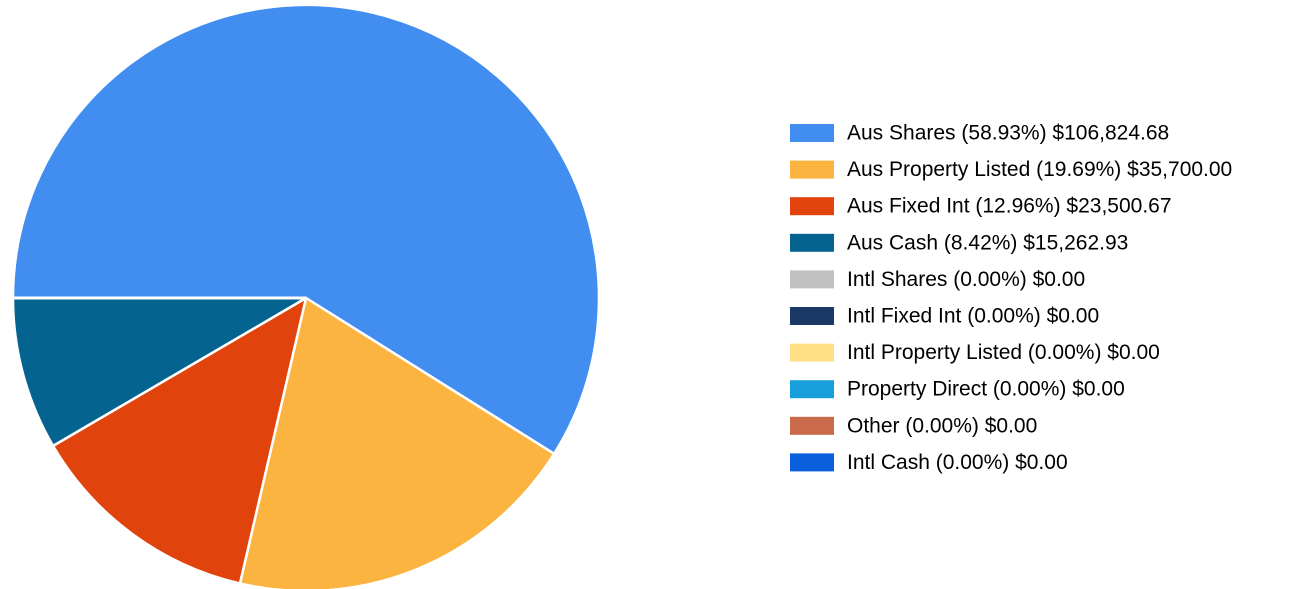  I want to click on legend-label: Intl Property Listed (0.00%) $0.00, so click(1003, 352).